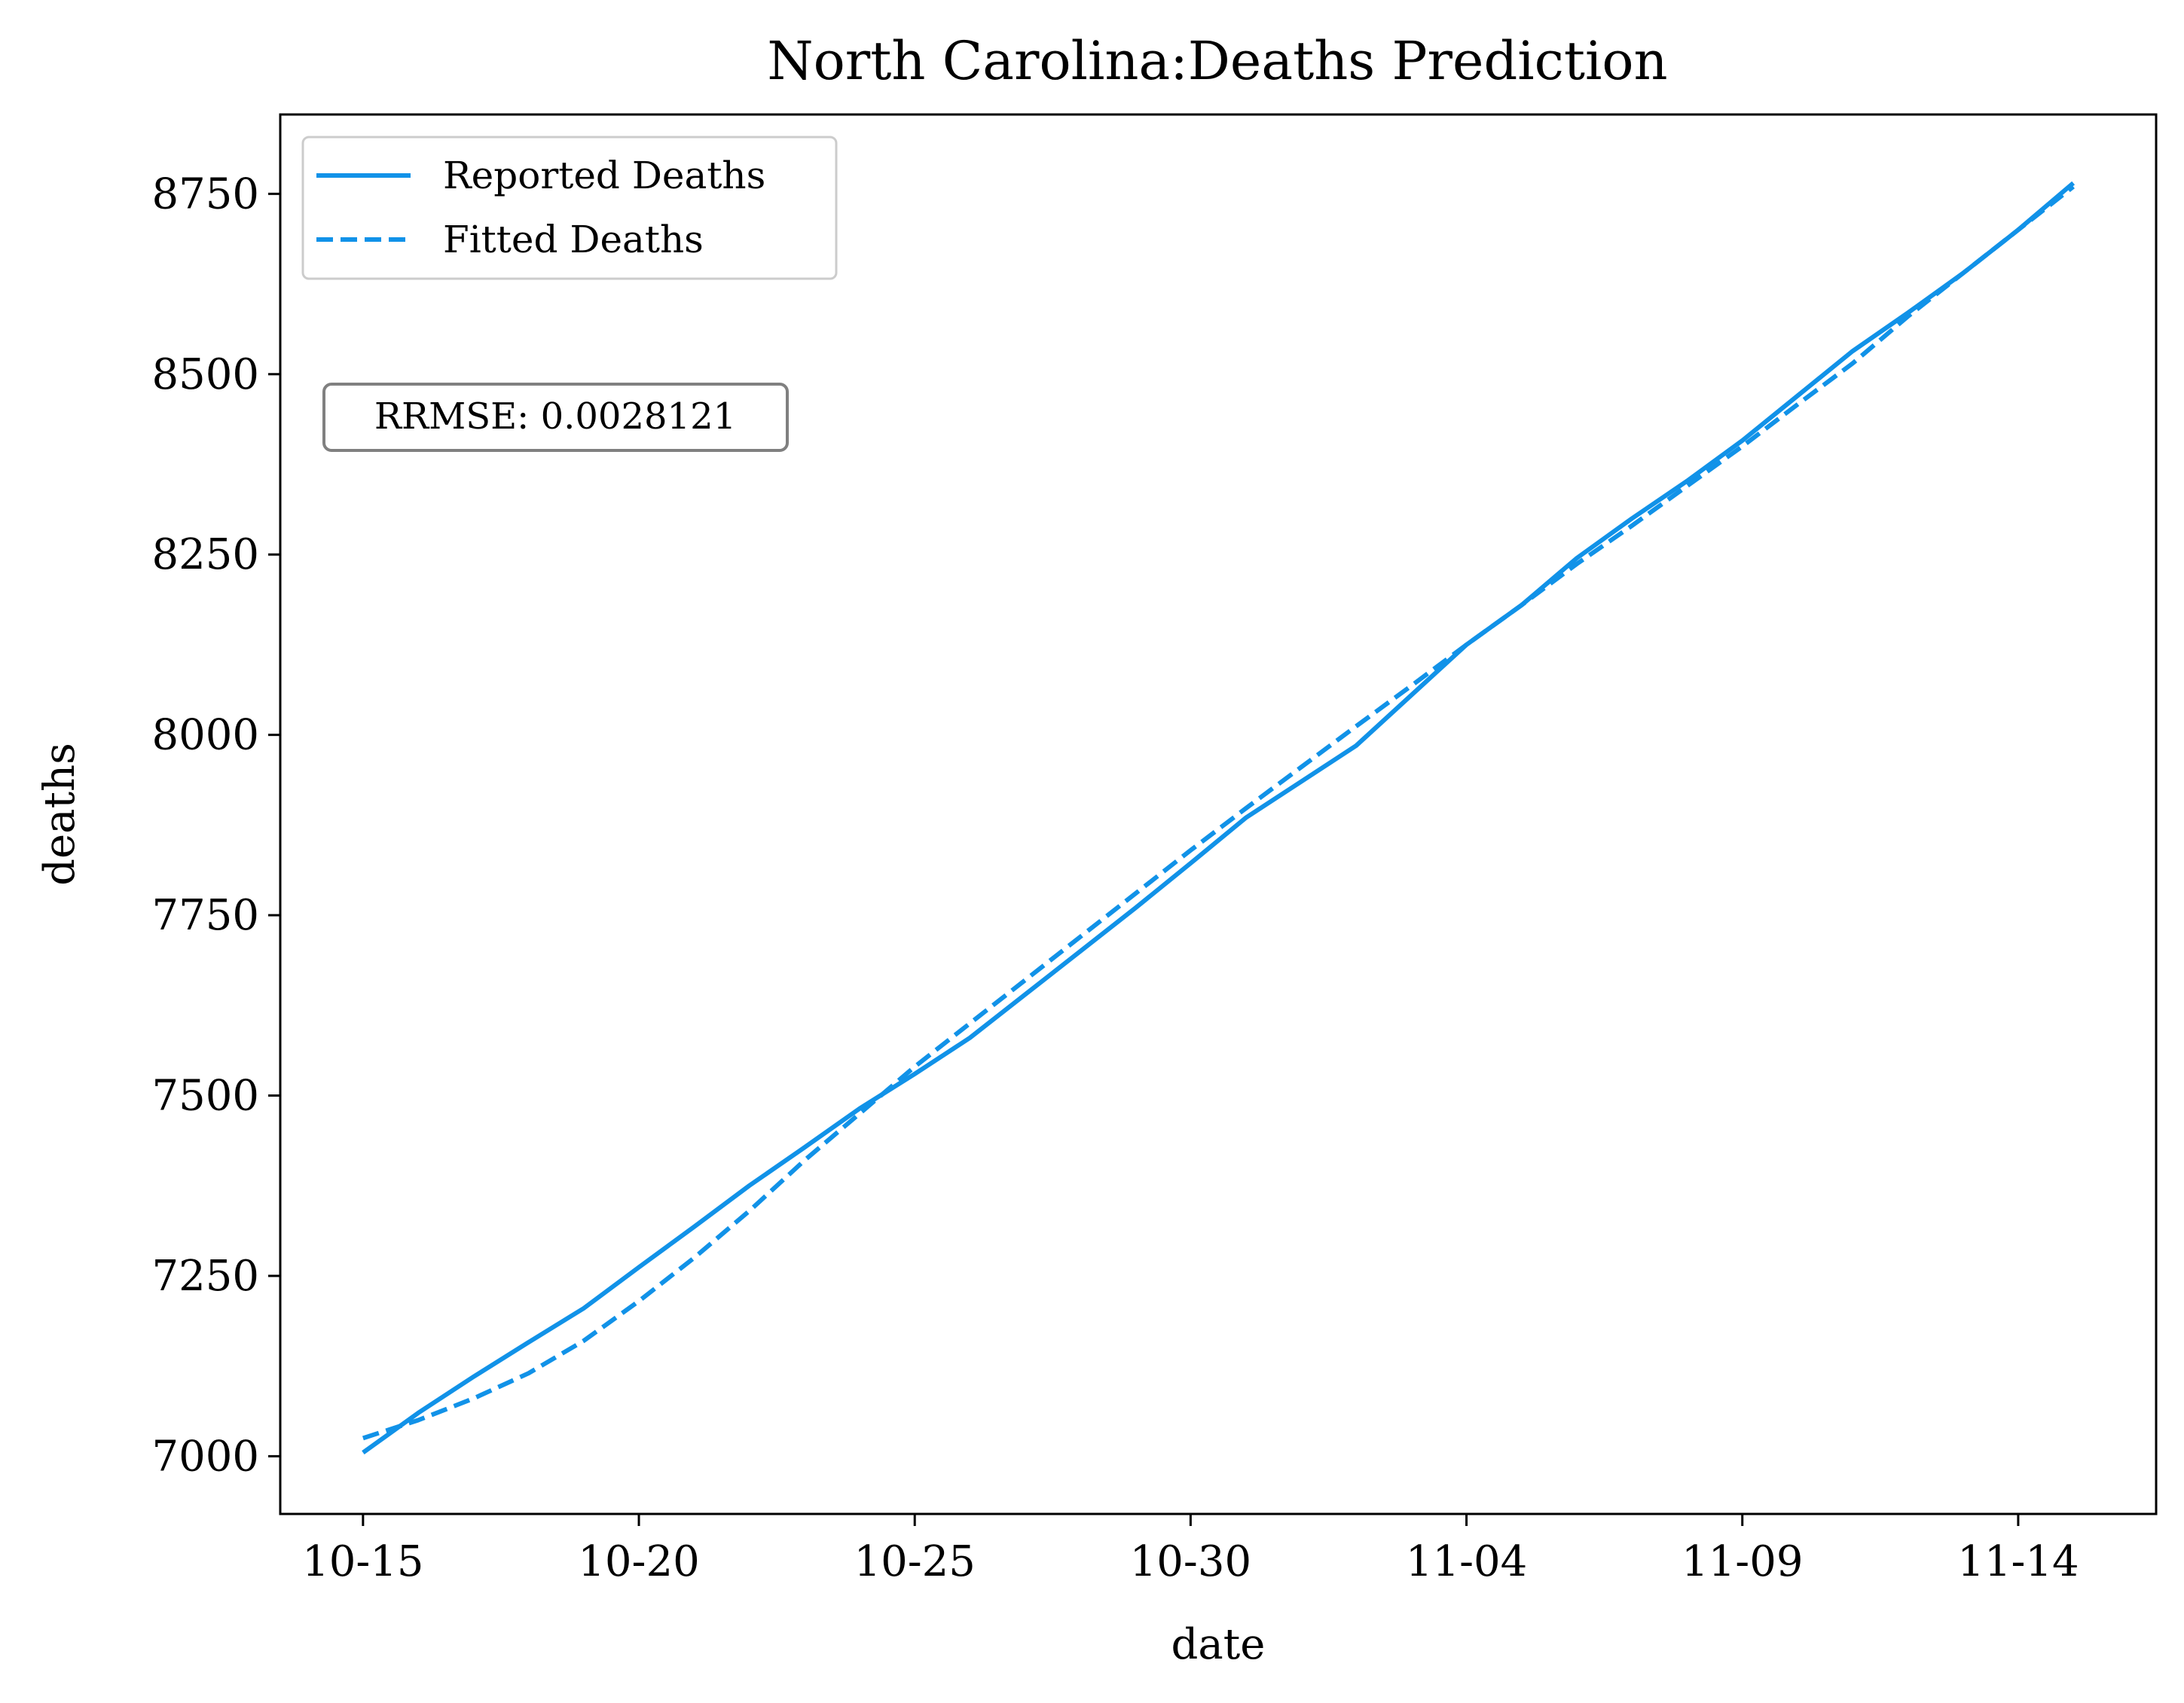 The height and width of the screenshot is (1703, 2184). I want to click on x-tick-label: 11-09, so click(1742, 1561).